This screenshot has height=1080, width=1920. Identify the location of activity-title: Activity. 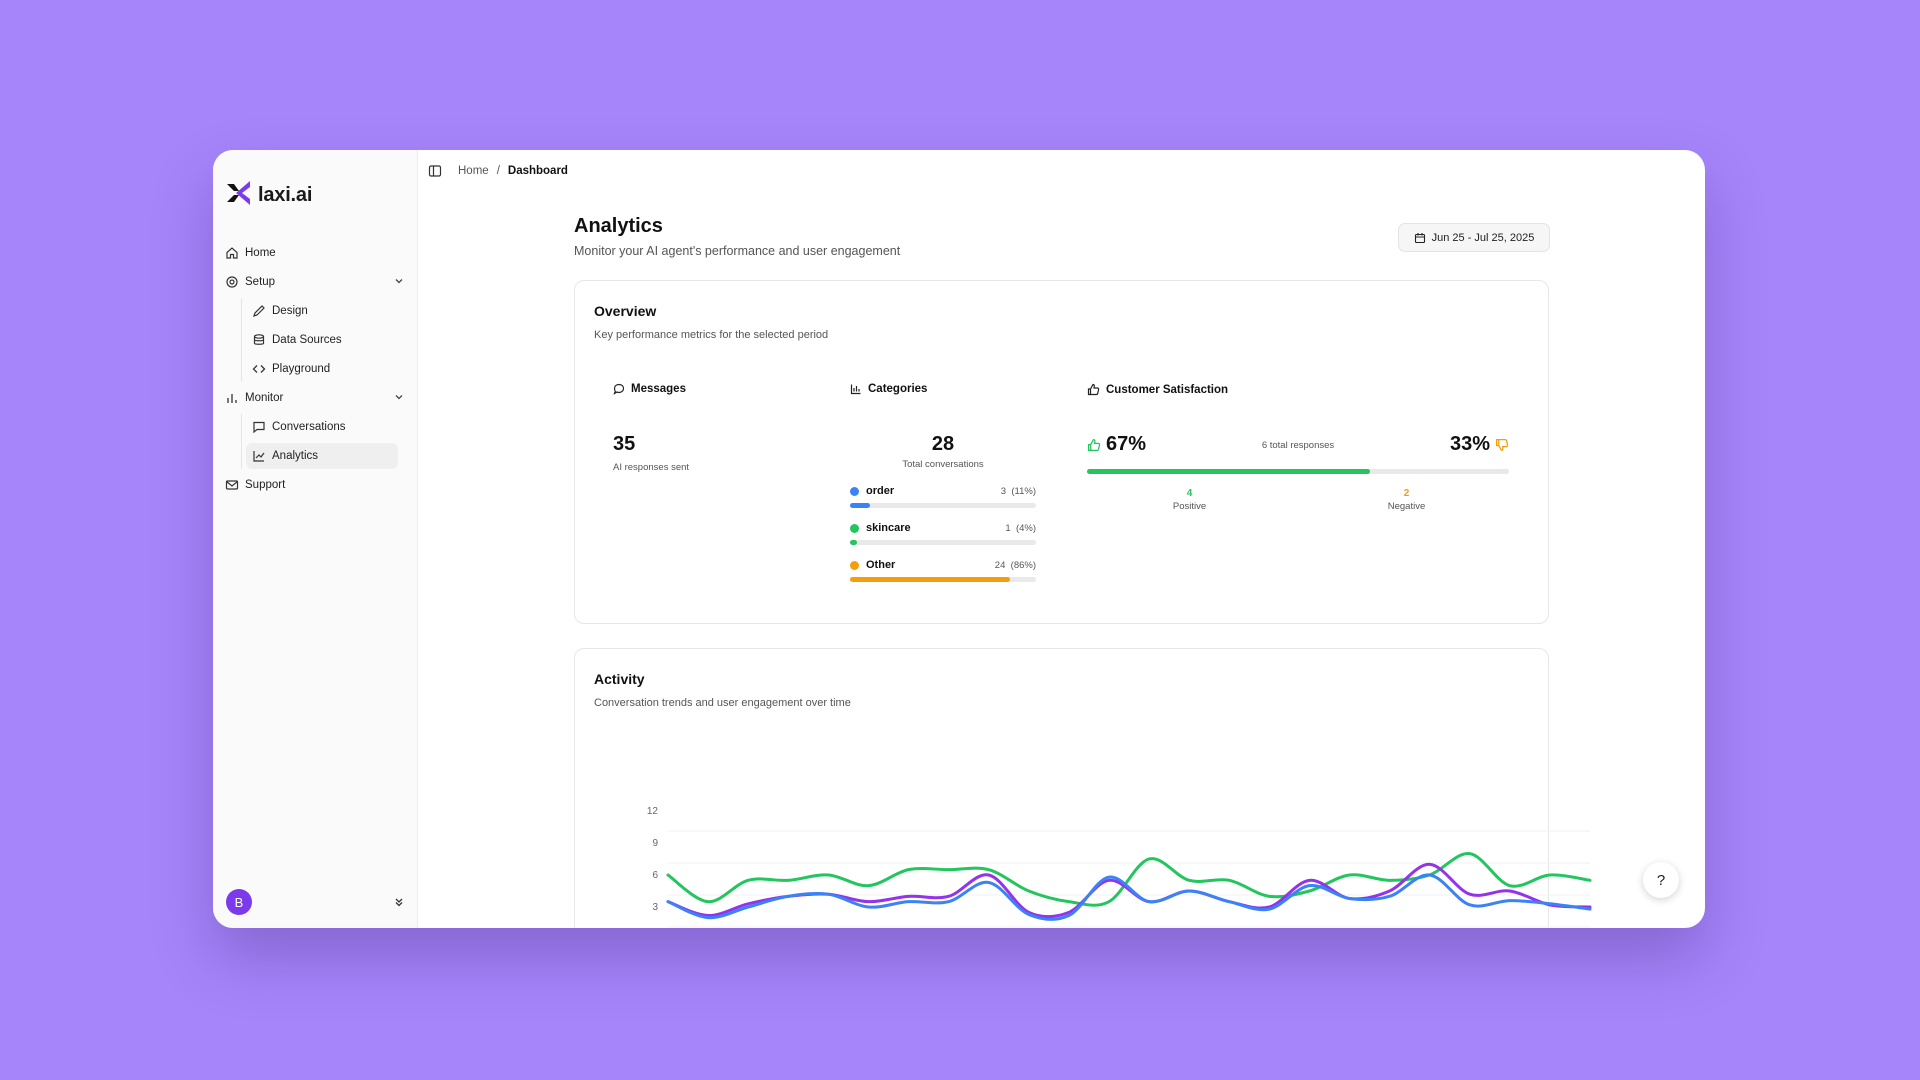
(619, 679).